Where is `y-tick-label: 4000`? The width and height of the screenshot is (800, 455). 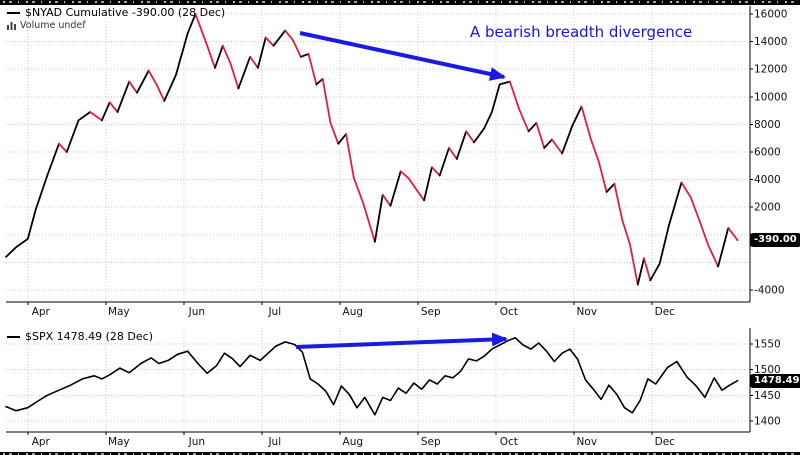 y-tick-label: 4000 is located at coordinates (767, 180).